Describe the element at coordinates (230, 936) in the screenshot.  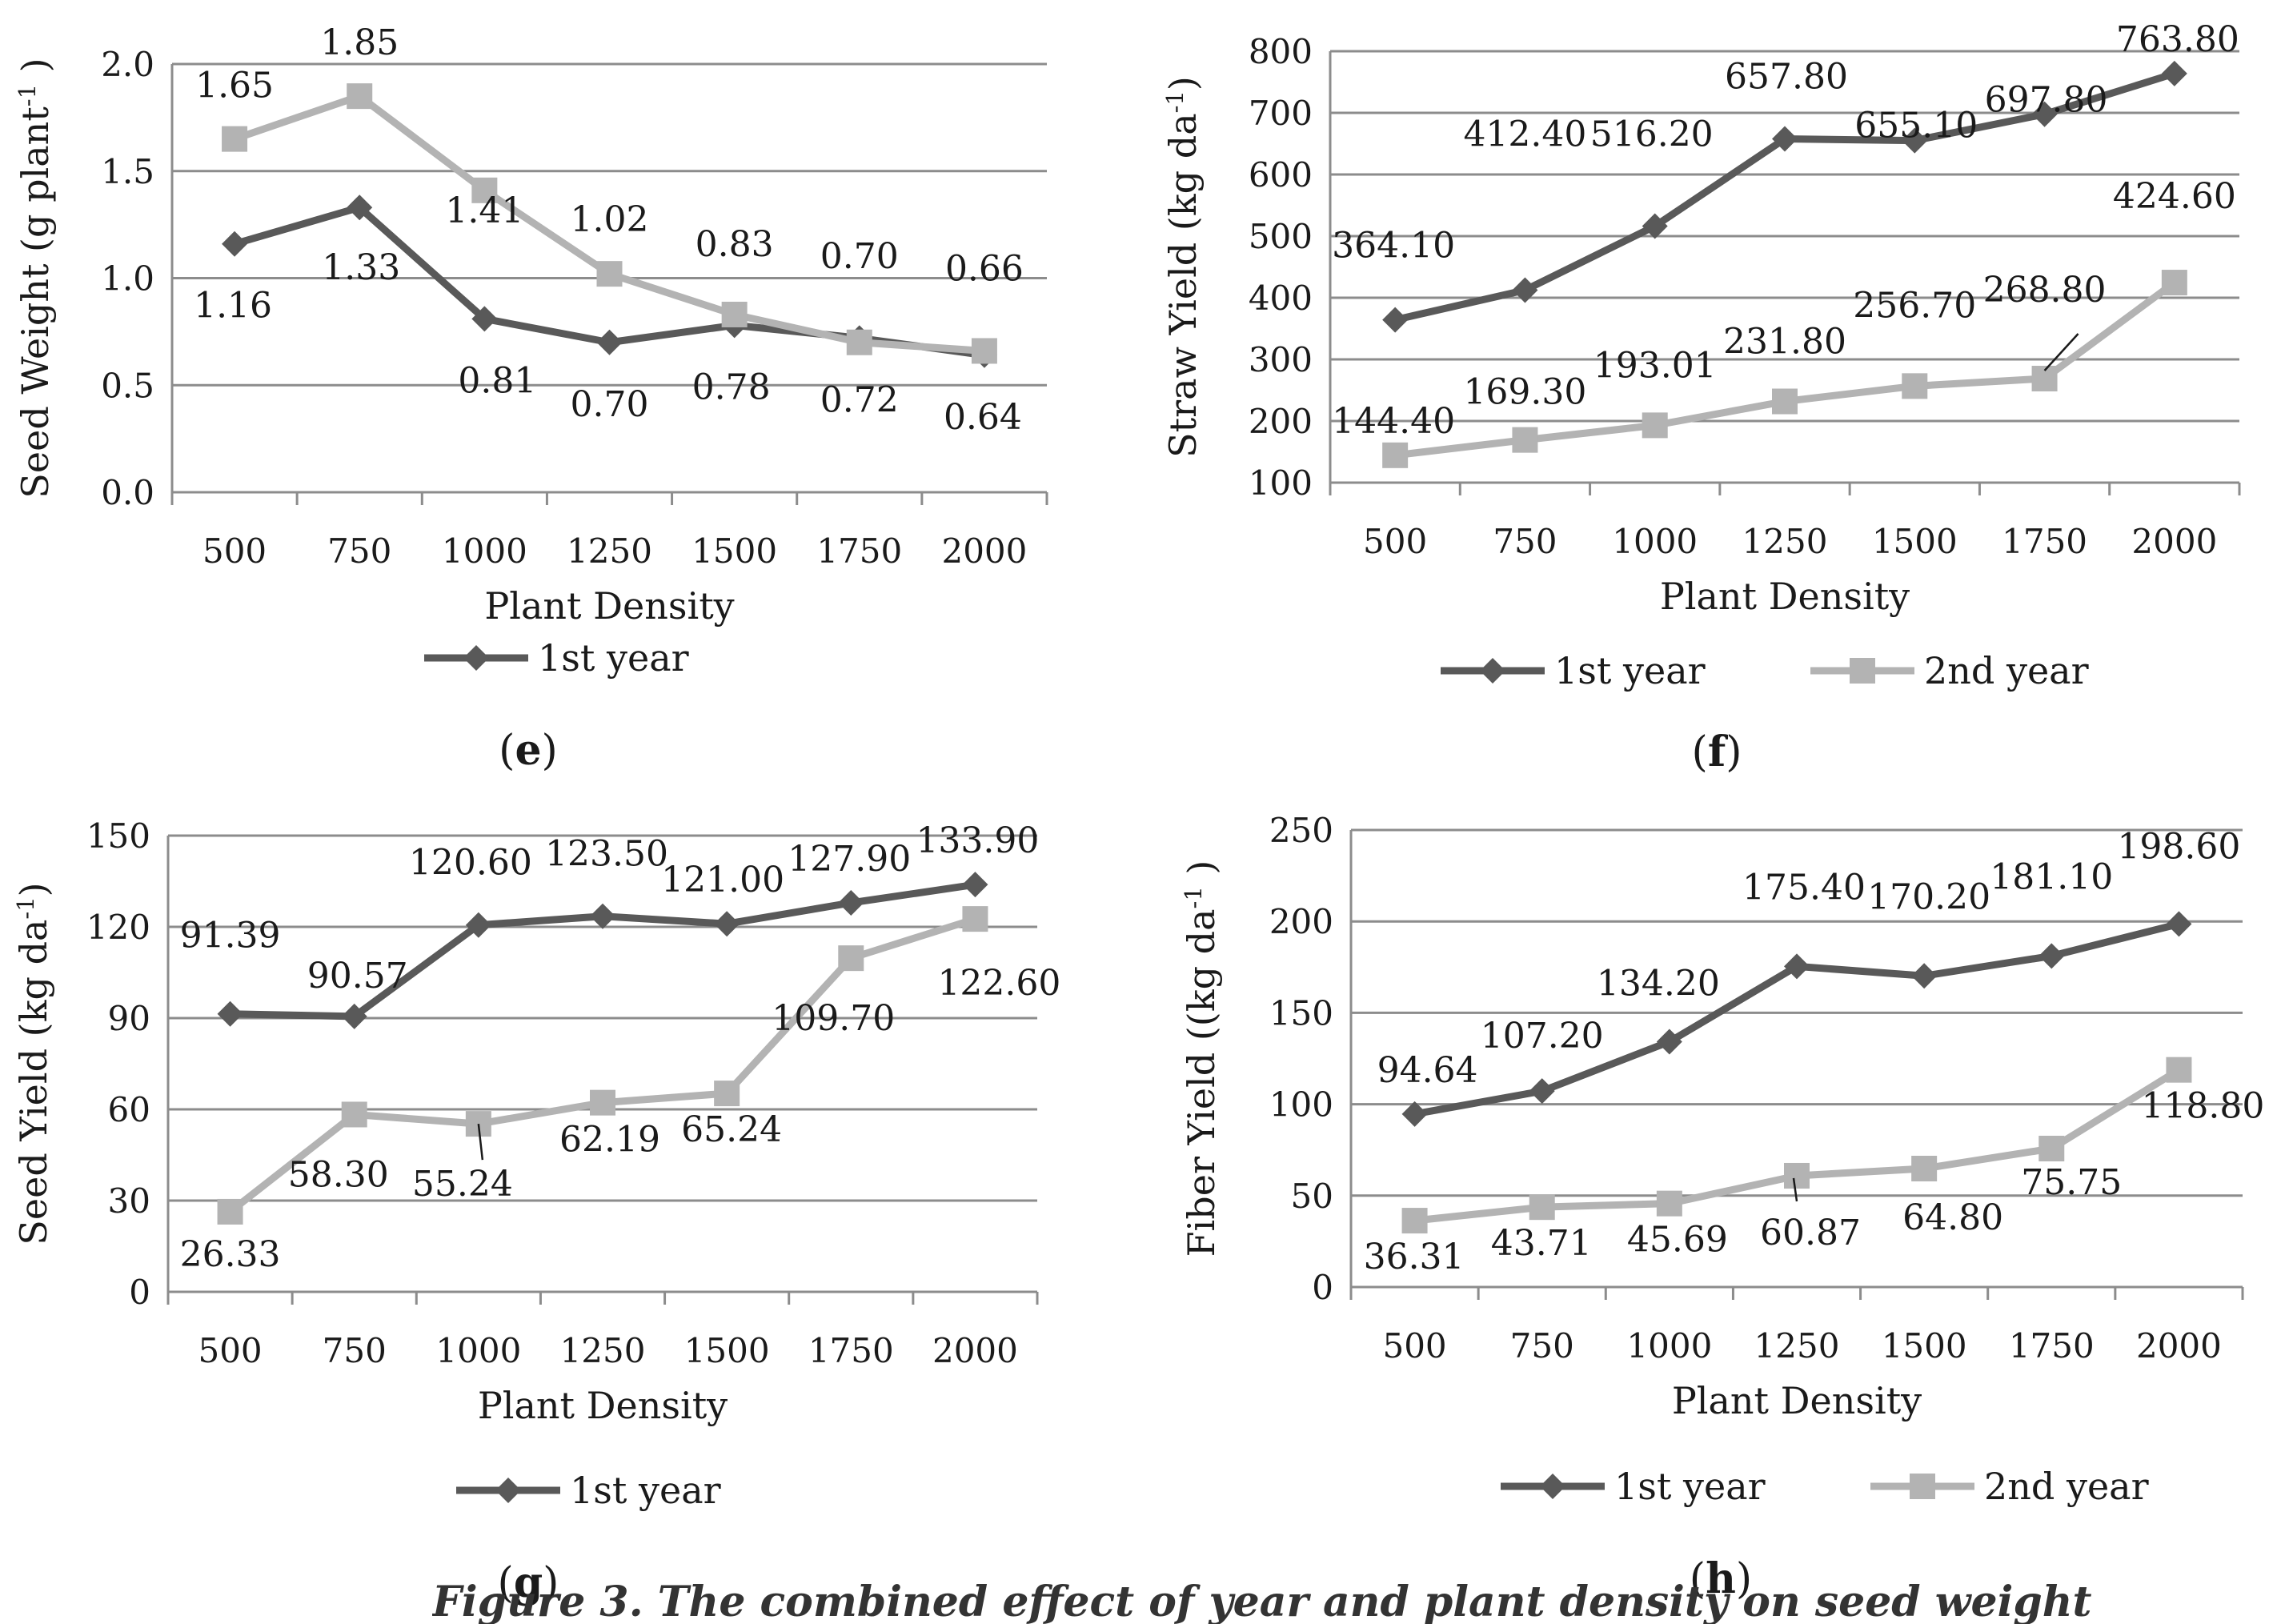
I see `data-label-first-year: 91.39` at that location.